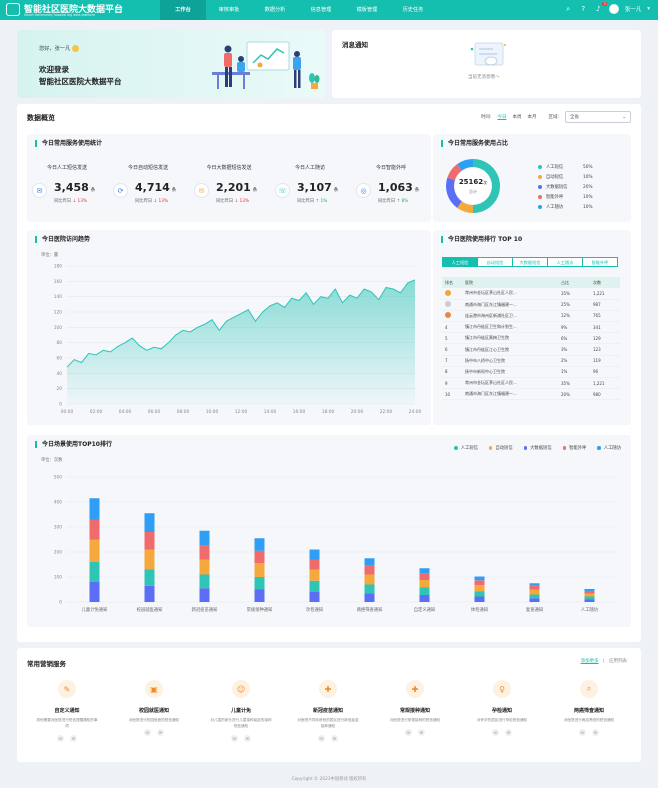 The image size is (658, 788). What do you see at coordinates (415, 717) in the screenshot?
I see `service-card: ✚ 常规接种通知 对医院进行常规接种的短信通知 ☏ ✉` at bounding box center [415, 717].